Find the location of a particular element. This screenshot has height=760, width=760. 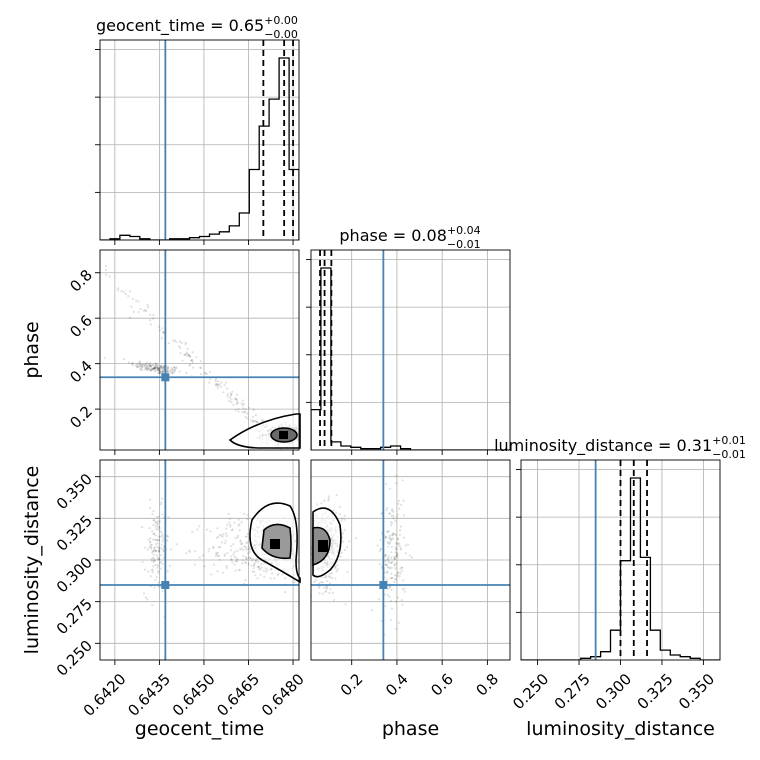

panel-title: geocent_time = 0.65+0.00−0.00 is located at coordinates (197, 27).